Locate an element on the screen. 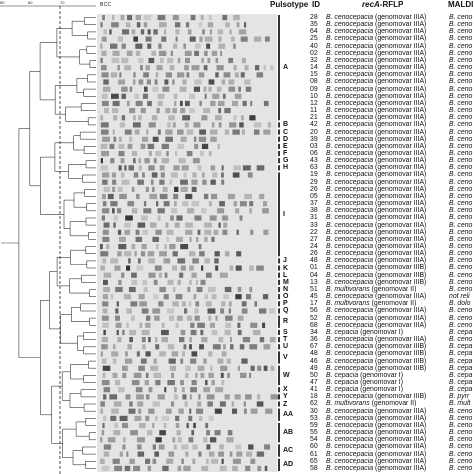 Image resolution: width=474 pixels, height=474 pixels. isolate-id: 48 is located at coordinates (314, 354).